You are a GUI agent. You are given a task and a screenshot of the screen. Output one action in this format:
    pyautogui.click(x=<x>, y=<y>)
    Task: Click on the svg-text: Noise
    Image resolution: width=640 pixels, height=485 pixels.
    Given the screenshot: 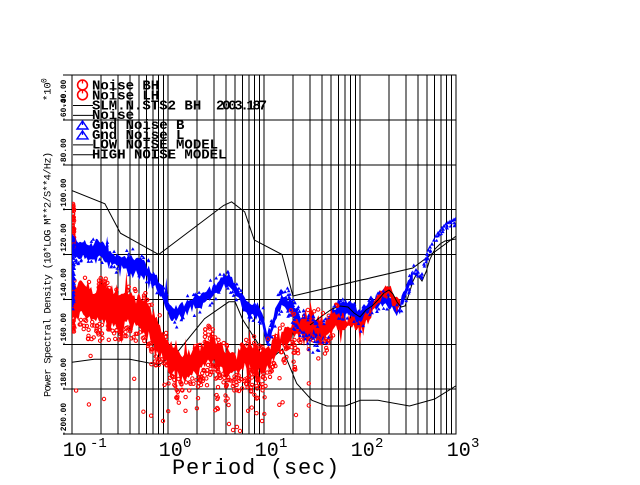 What is the action you would take?
    pyautogui.click(x=113, y=116)
    